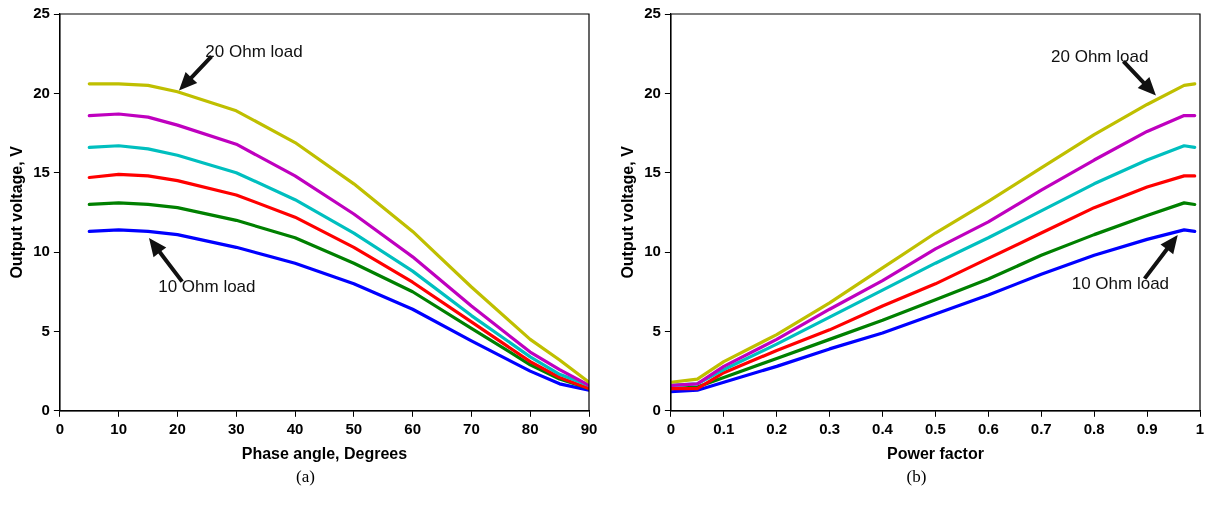 The height and width of the screenshot is (522, 1223). Describe the element at coordinates (471, 428) in the screenshot. I see `x-tick-label: 70` at that location.